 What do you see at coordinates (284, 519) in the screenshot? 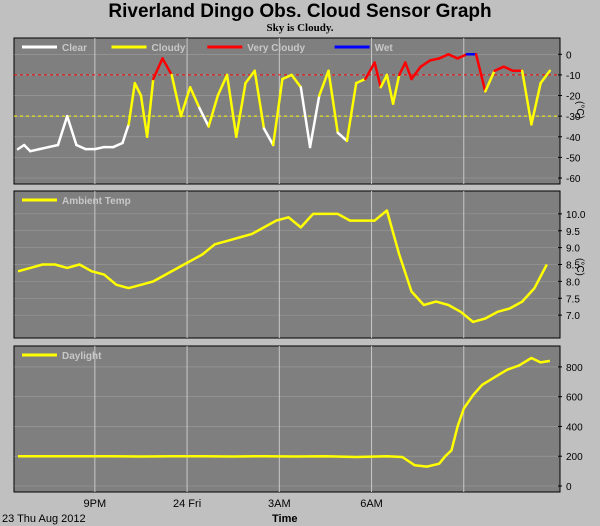
I see `time-axis-label: Time` at bounding box center [284, 519].